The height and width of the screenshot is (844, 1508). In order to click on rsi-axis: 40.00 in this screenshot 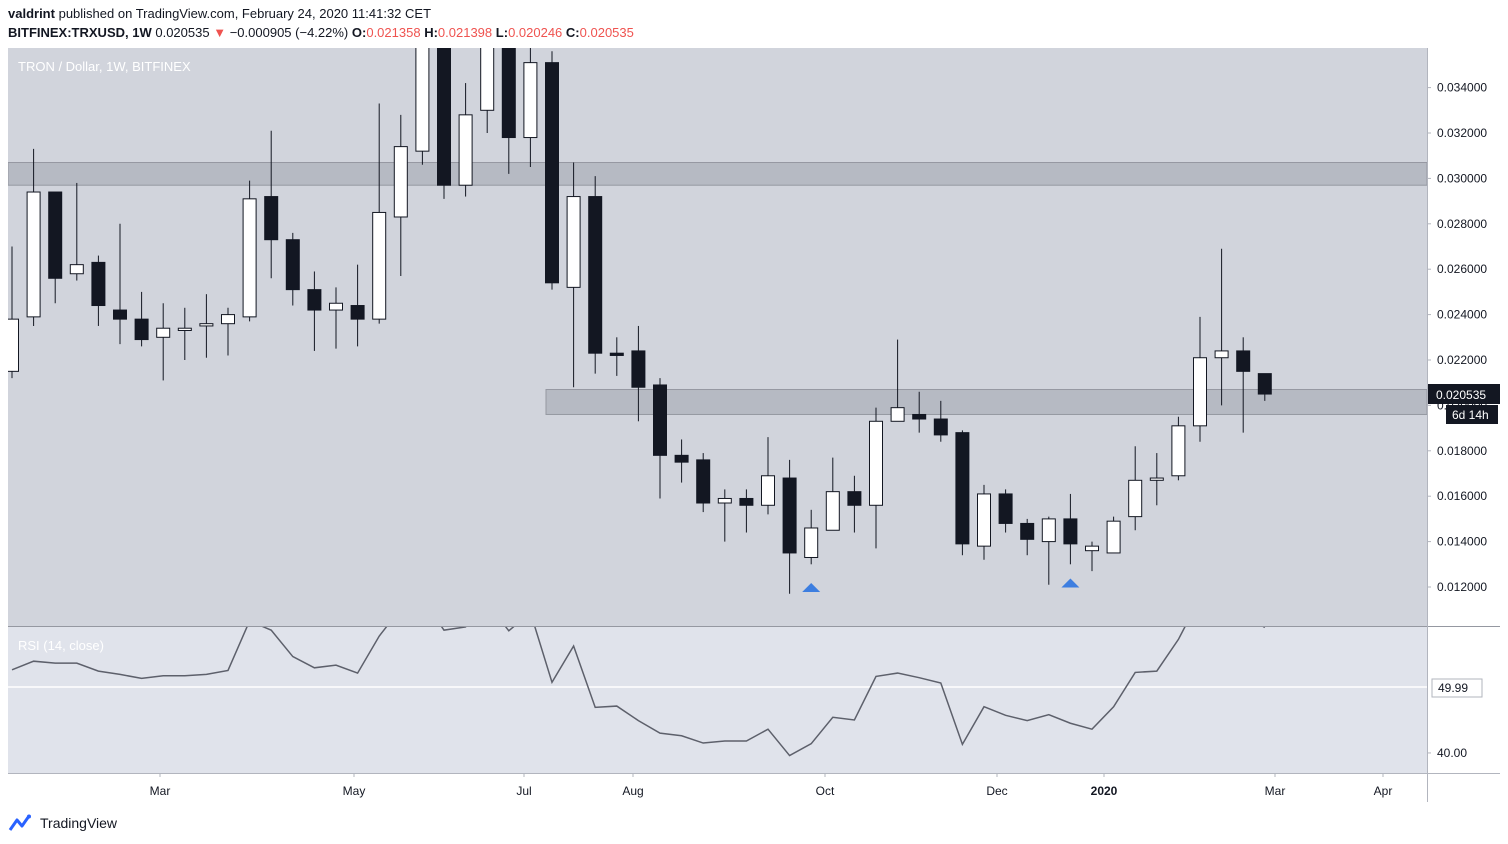, I will do `click(1447, 753)`.